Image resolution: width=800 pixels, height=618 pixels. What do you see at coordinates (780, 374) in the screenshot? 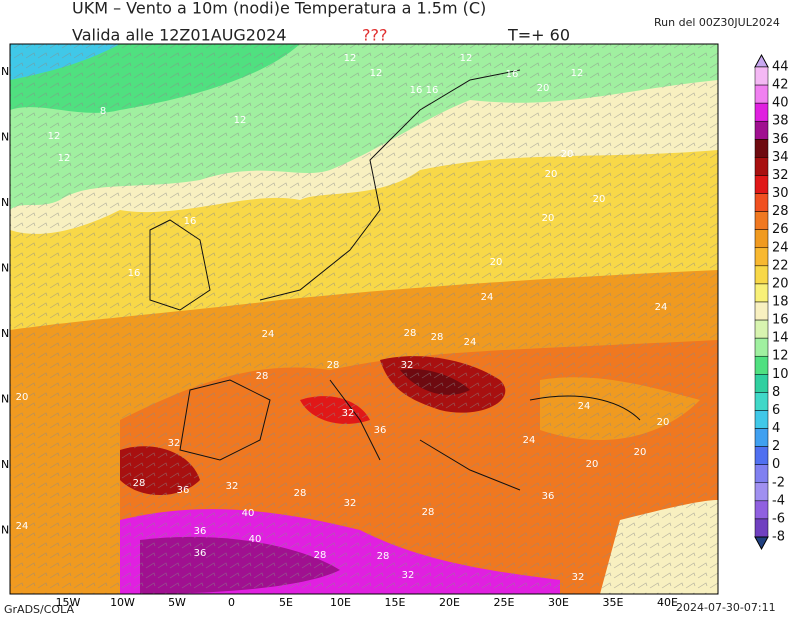
I see `colorbar-label: 10` at bounding box center [780, 374].